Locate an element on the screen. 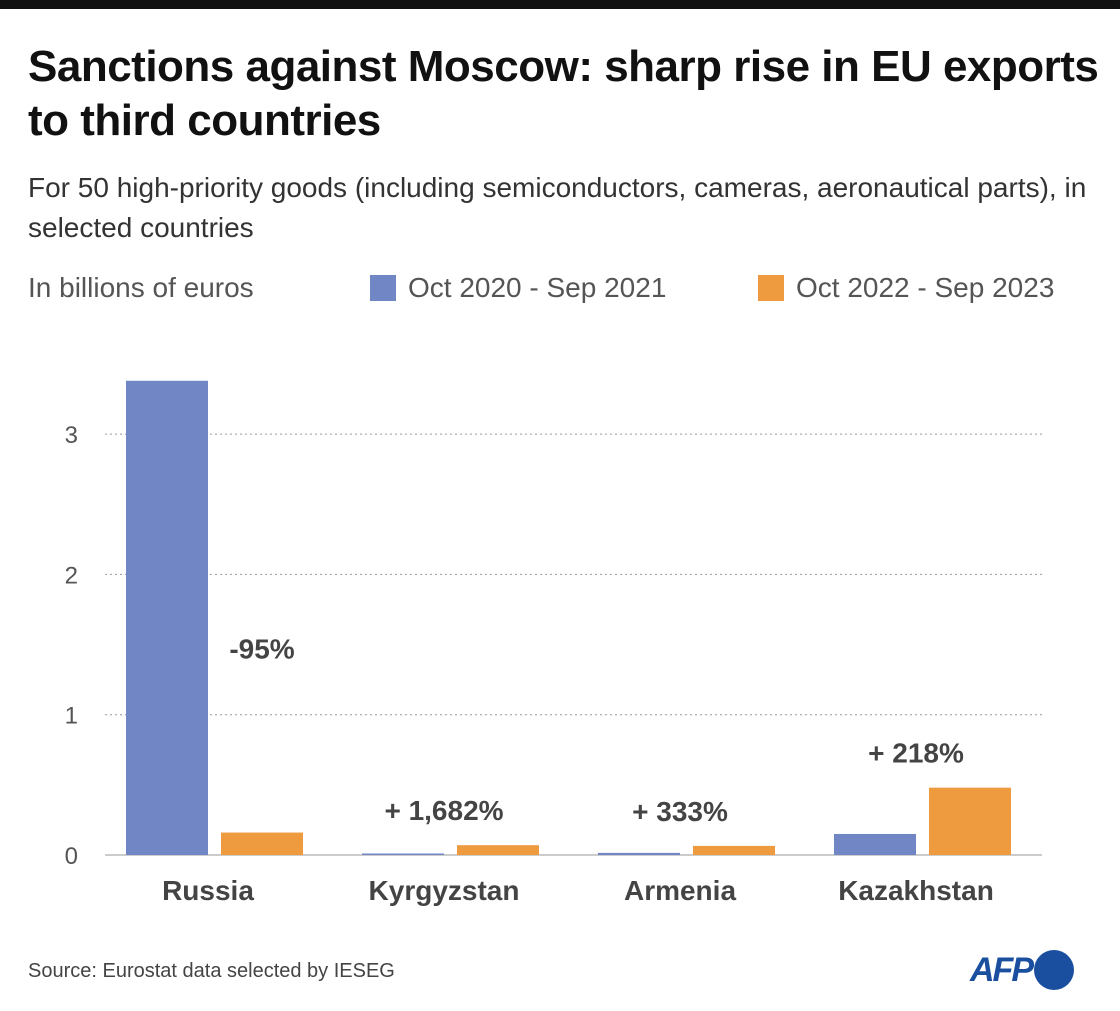 Image resolution: width=1120 pixels, height=1011 pixels. x-tick-label: Kazakhstan is located at coordinates (916, 890).